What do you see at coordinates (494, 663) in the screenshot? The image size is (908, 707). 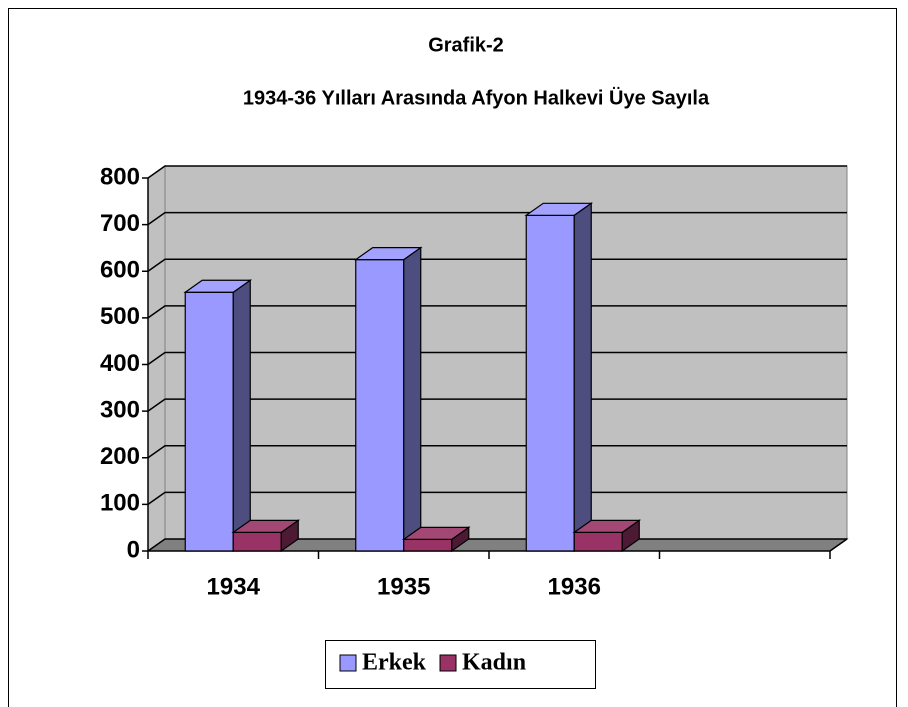 I see `legend-label: Kadın` at bounding box center [494, 663].